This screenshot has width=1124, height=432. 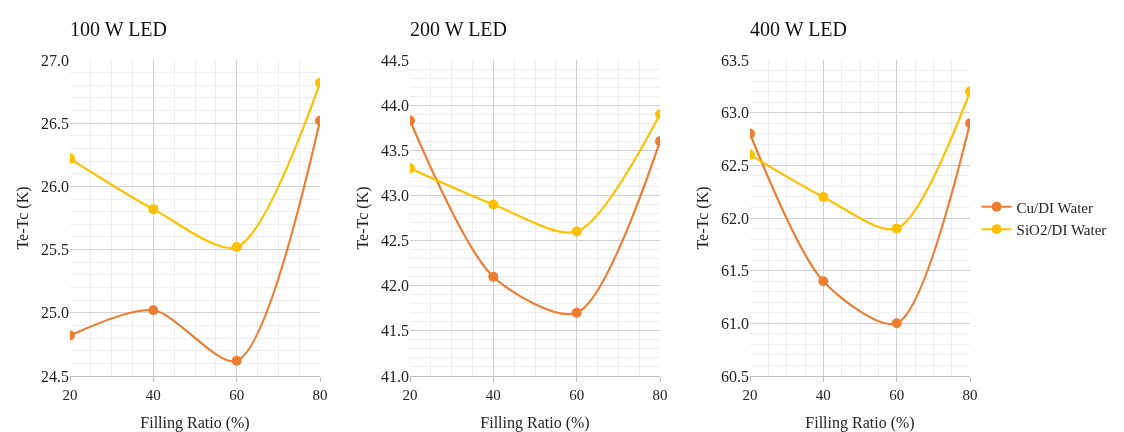 I want to click on y-tick-label: 63.5, so click(x=735, y=60).